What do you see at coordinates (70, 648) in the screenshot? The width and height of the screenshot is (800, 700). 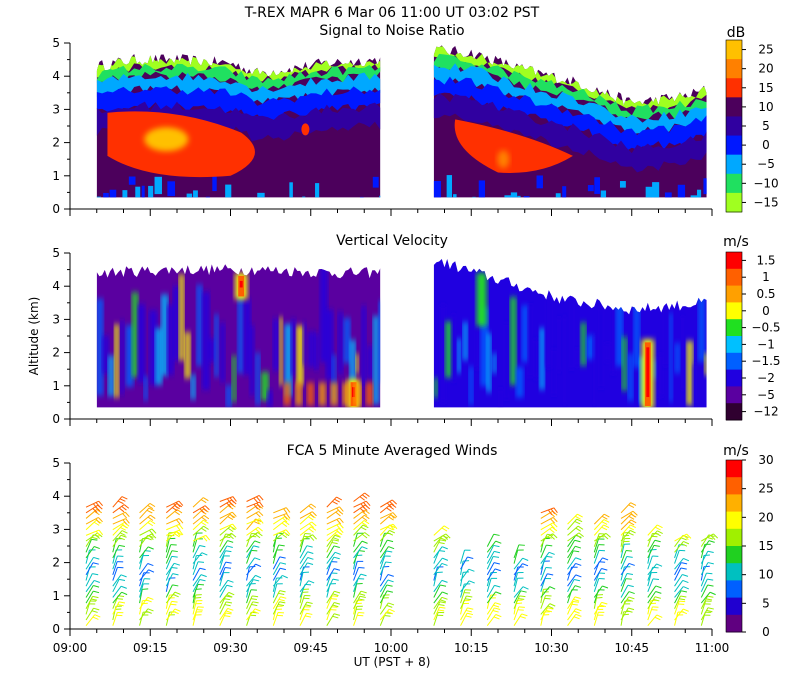 I see `x-tick-label: 09:00` at bounding box center [70, 648].